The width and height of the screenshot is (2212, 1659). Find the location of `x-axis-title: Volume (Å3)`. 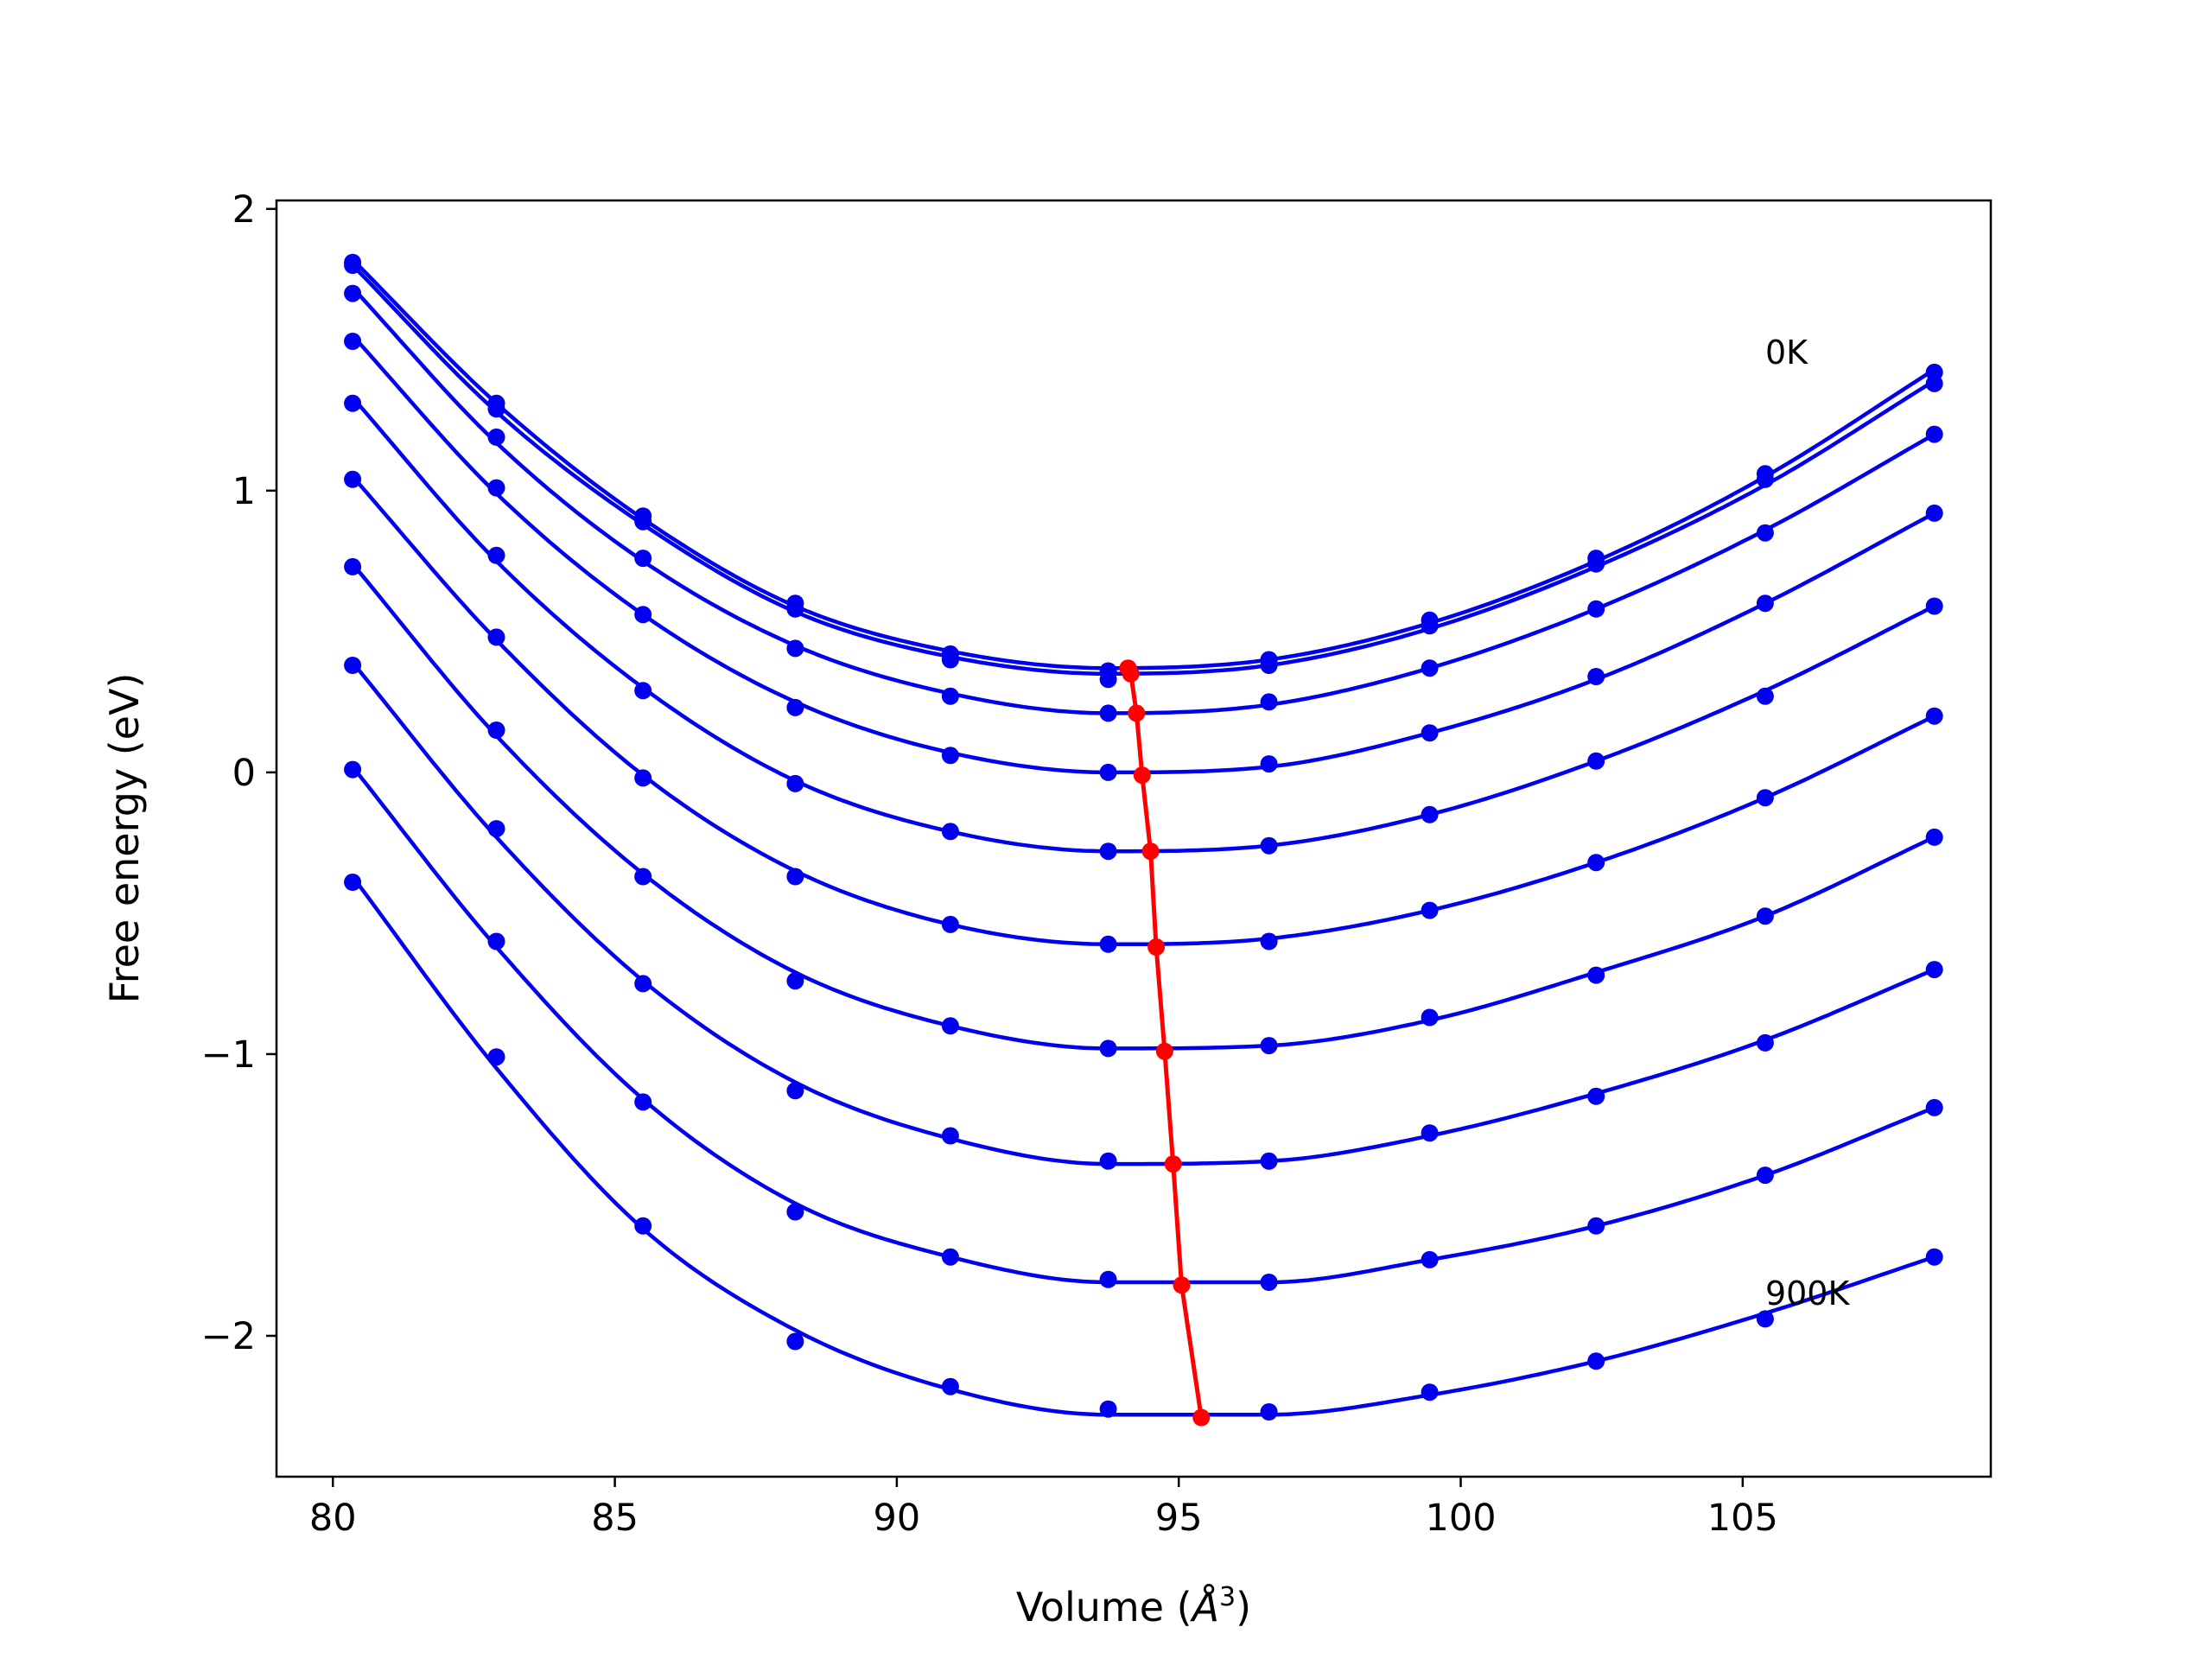

x-axis-title: Volume (Å3) is located at coordinates (1133, 1606).